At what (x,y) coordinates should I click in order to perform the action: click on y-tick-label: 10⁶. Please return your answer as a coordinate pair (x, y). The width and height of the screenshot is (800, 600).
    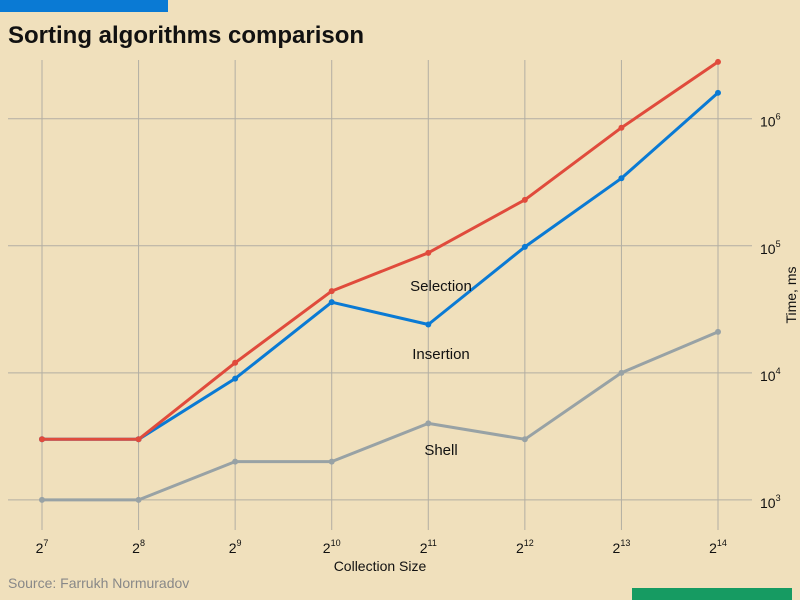
    Looking at the image, I should click on (770, 121).